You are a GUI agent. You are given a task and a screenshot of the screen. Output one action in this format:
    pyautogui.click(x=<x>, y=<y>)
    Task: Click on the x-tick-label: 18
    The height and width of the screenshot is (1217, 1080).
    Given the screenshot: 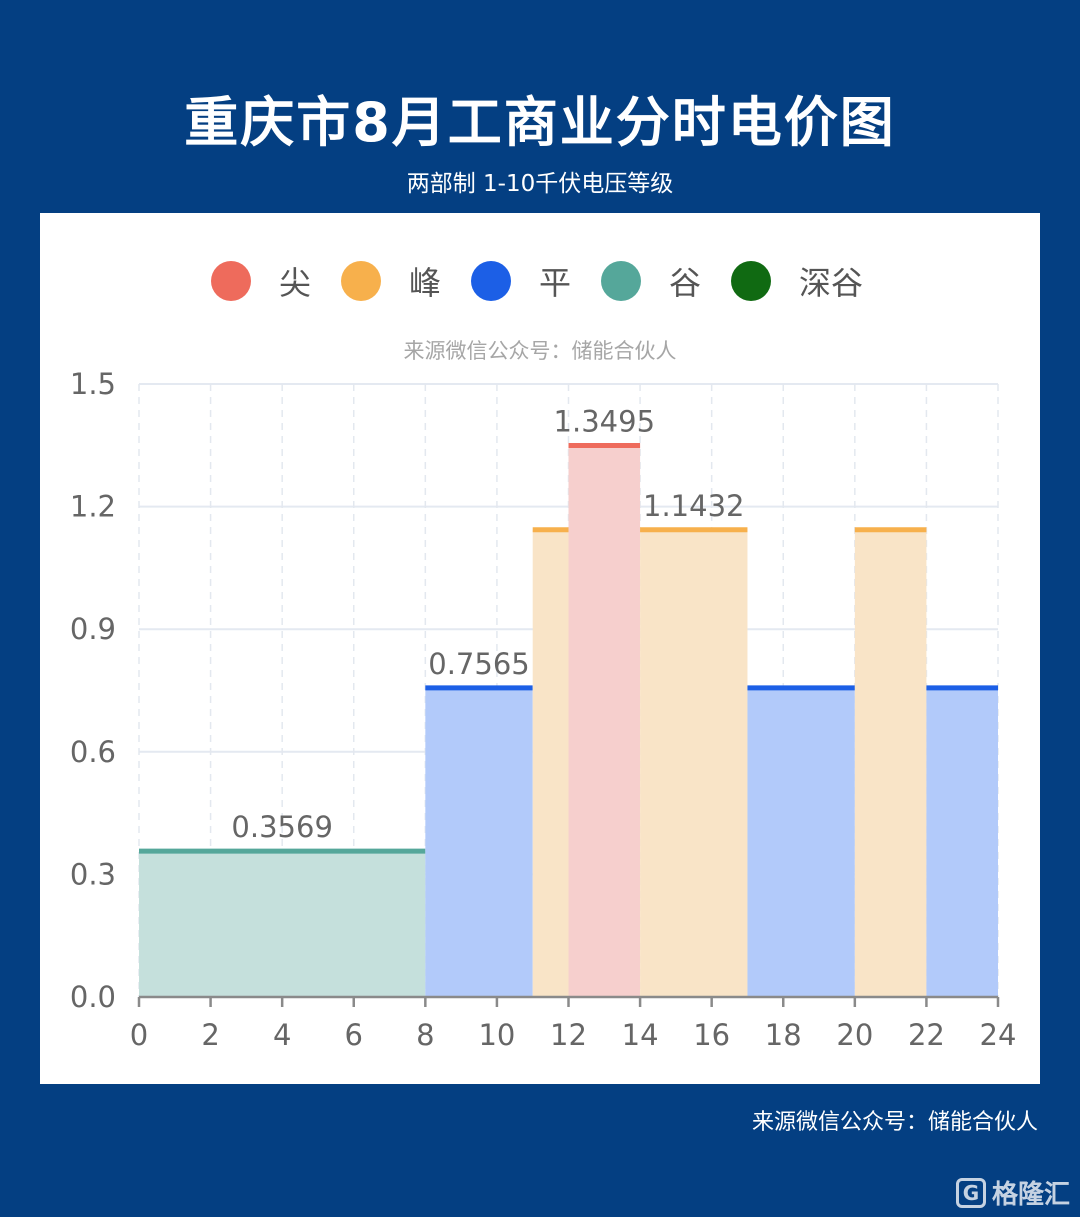 What is the action you would take?
    pyautogui.click(x=783, y=1035)
    